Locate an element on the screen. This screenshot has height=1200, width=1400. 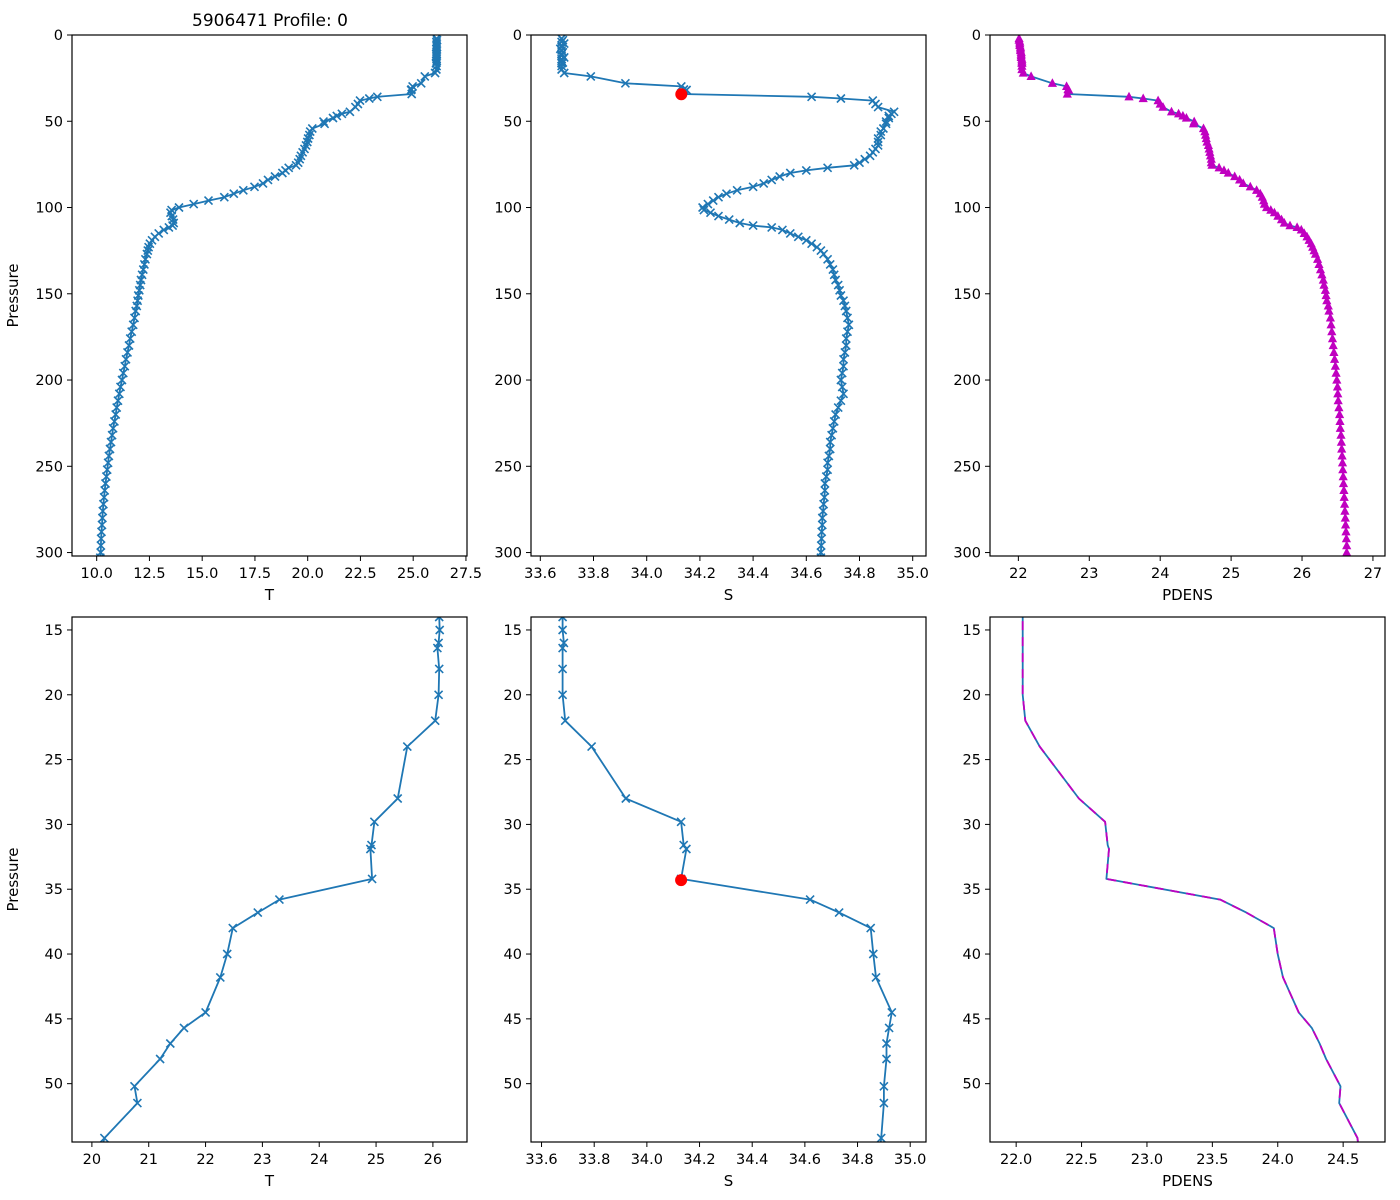
x-tick-label: 20.0 is located at coordinates (308, 574).